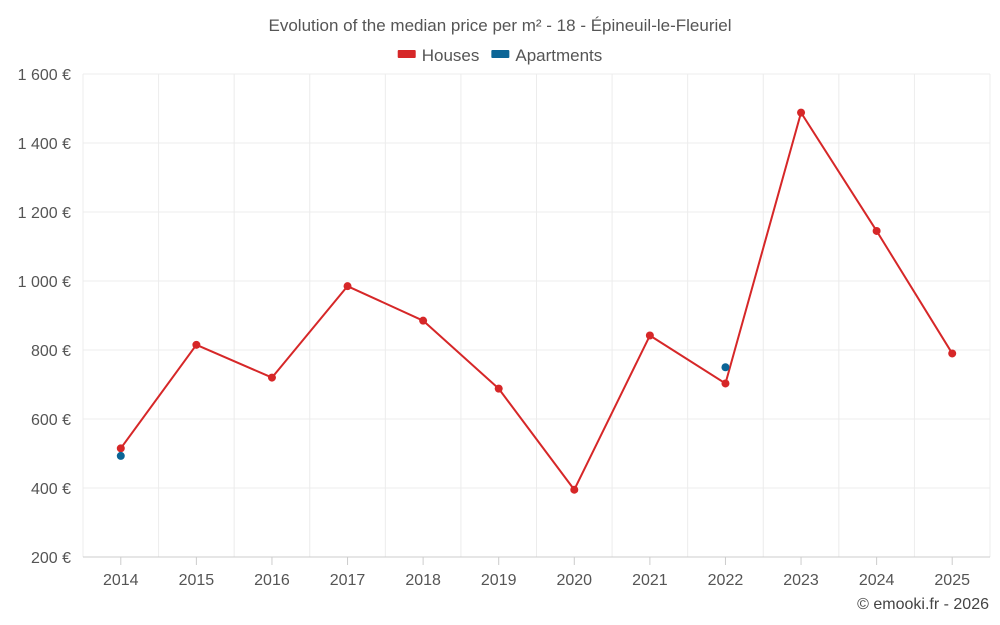 This screenshot has height=625, width=1000. What do you see at coordinates (451, 55) in the screenshot?
I see `legend-label: Houses` at bounding box center [451, 55].